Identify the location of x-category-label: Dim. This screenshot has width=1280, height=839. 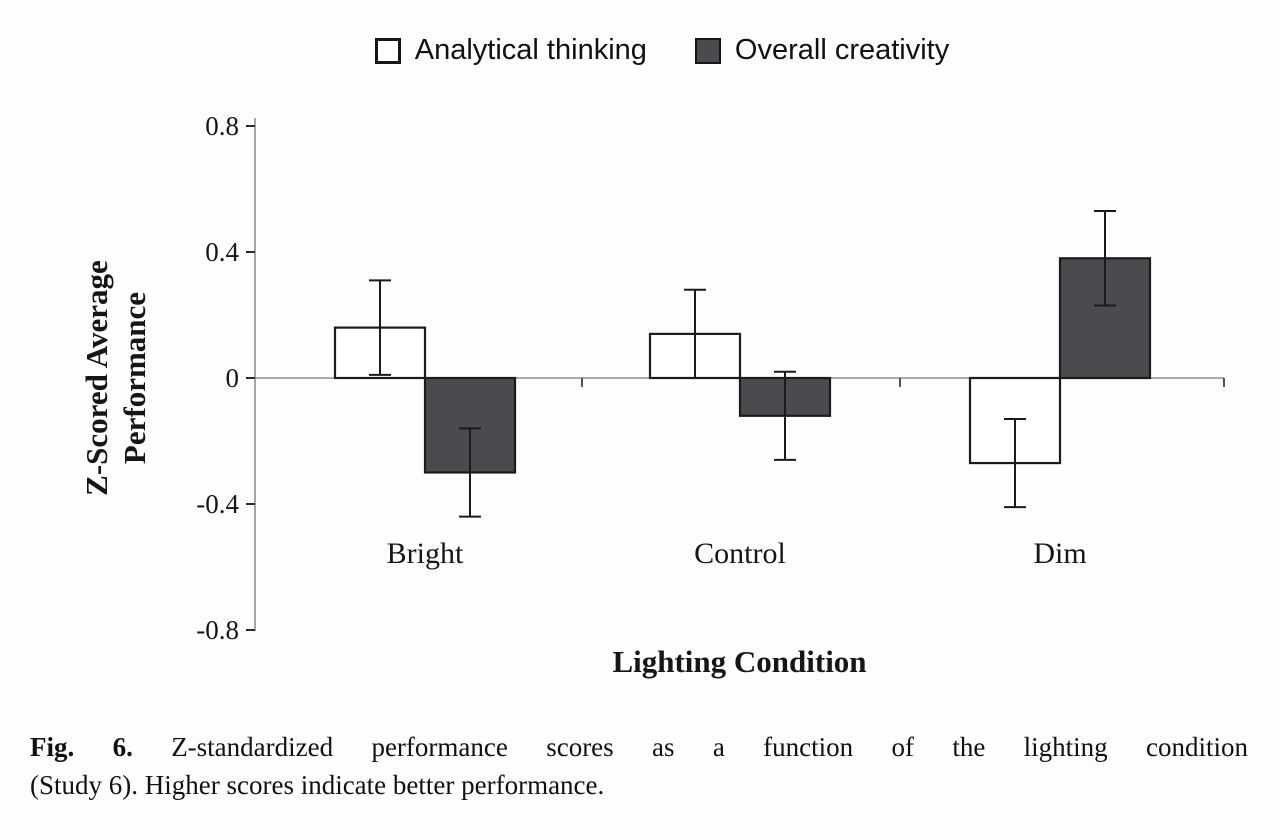
(1059, 553).